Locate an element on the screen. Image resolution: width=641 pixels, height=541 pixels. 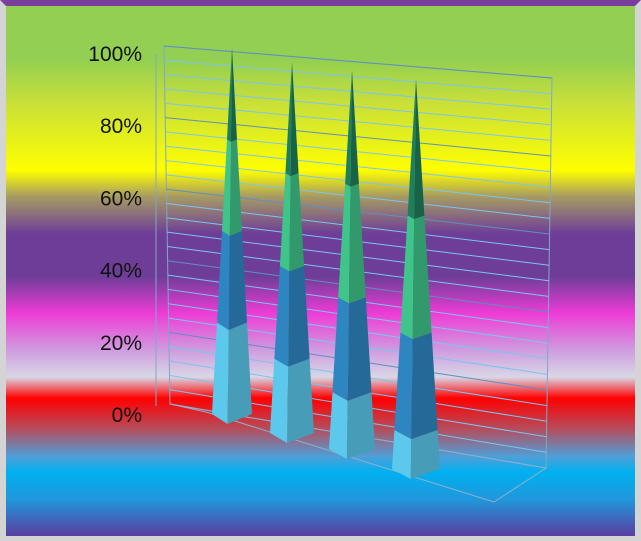
y-tick-label: 20% is located at coordinates (121, 343).